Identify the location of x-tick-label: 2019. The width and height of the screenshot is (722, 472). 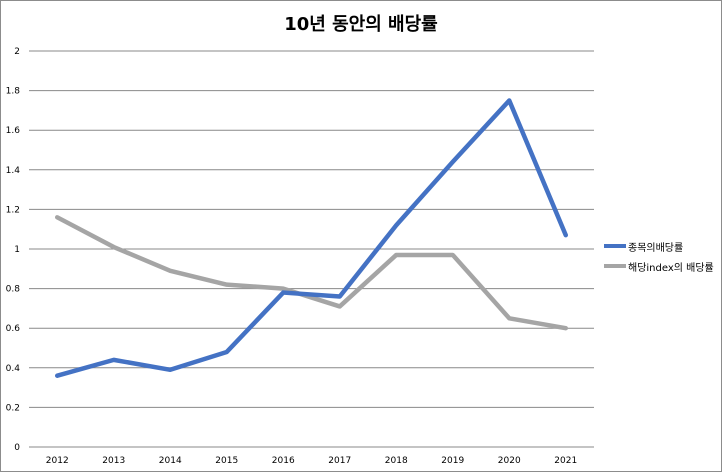
(452, 461).